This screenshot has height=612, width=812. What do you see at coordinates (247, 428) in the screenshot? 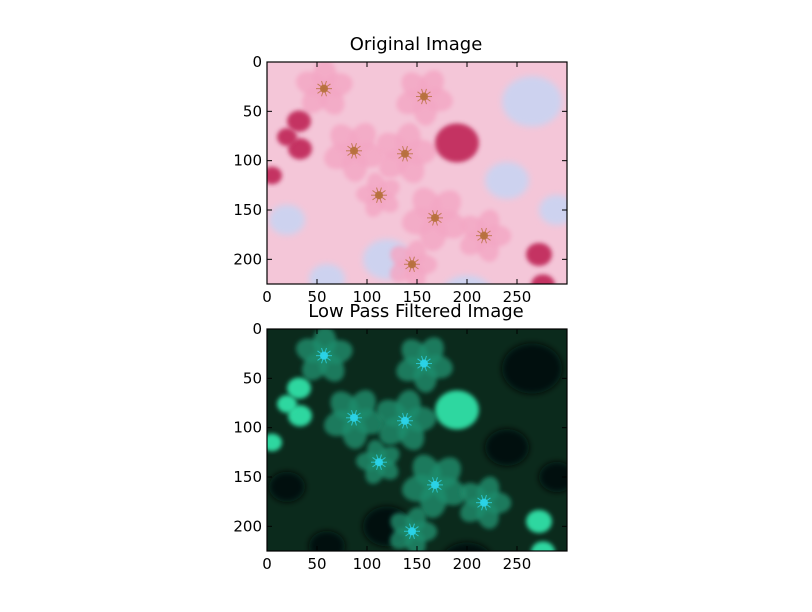
I see `y-tick-label: 100` at bounding box center [247, 428].